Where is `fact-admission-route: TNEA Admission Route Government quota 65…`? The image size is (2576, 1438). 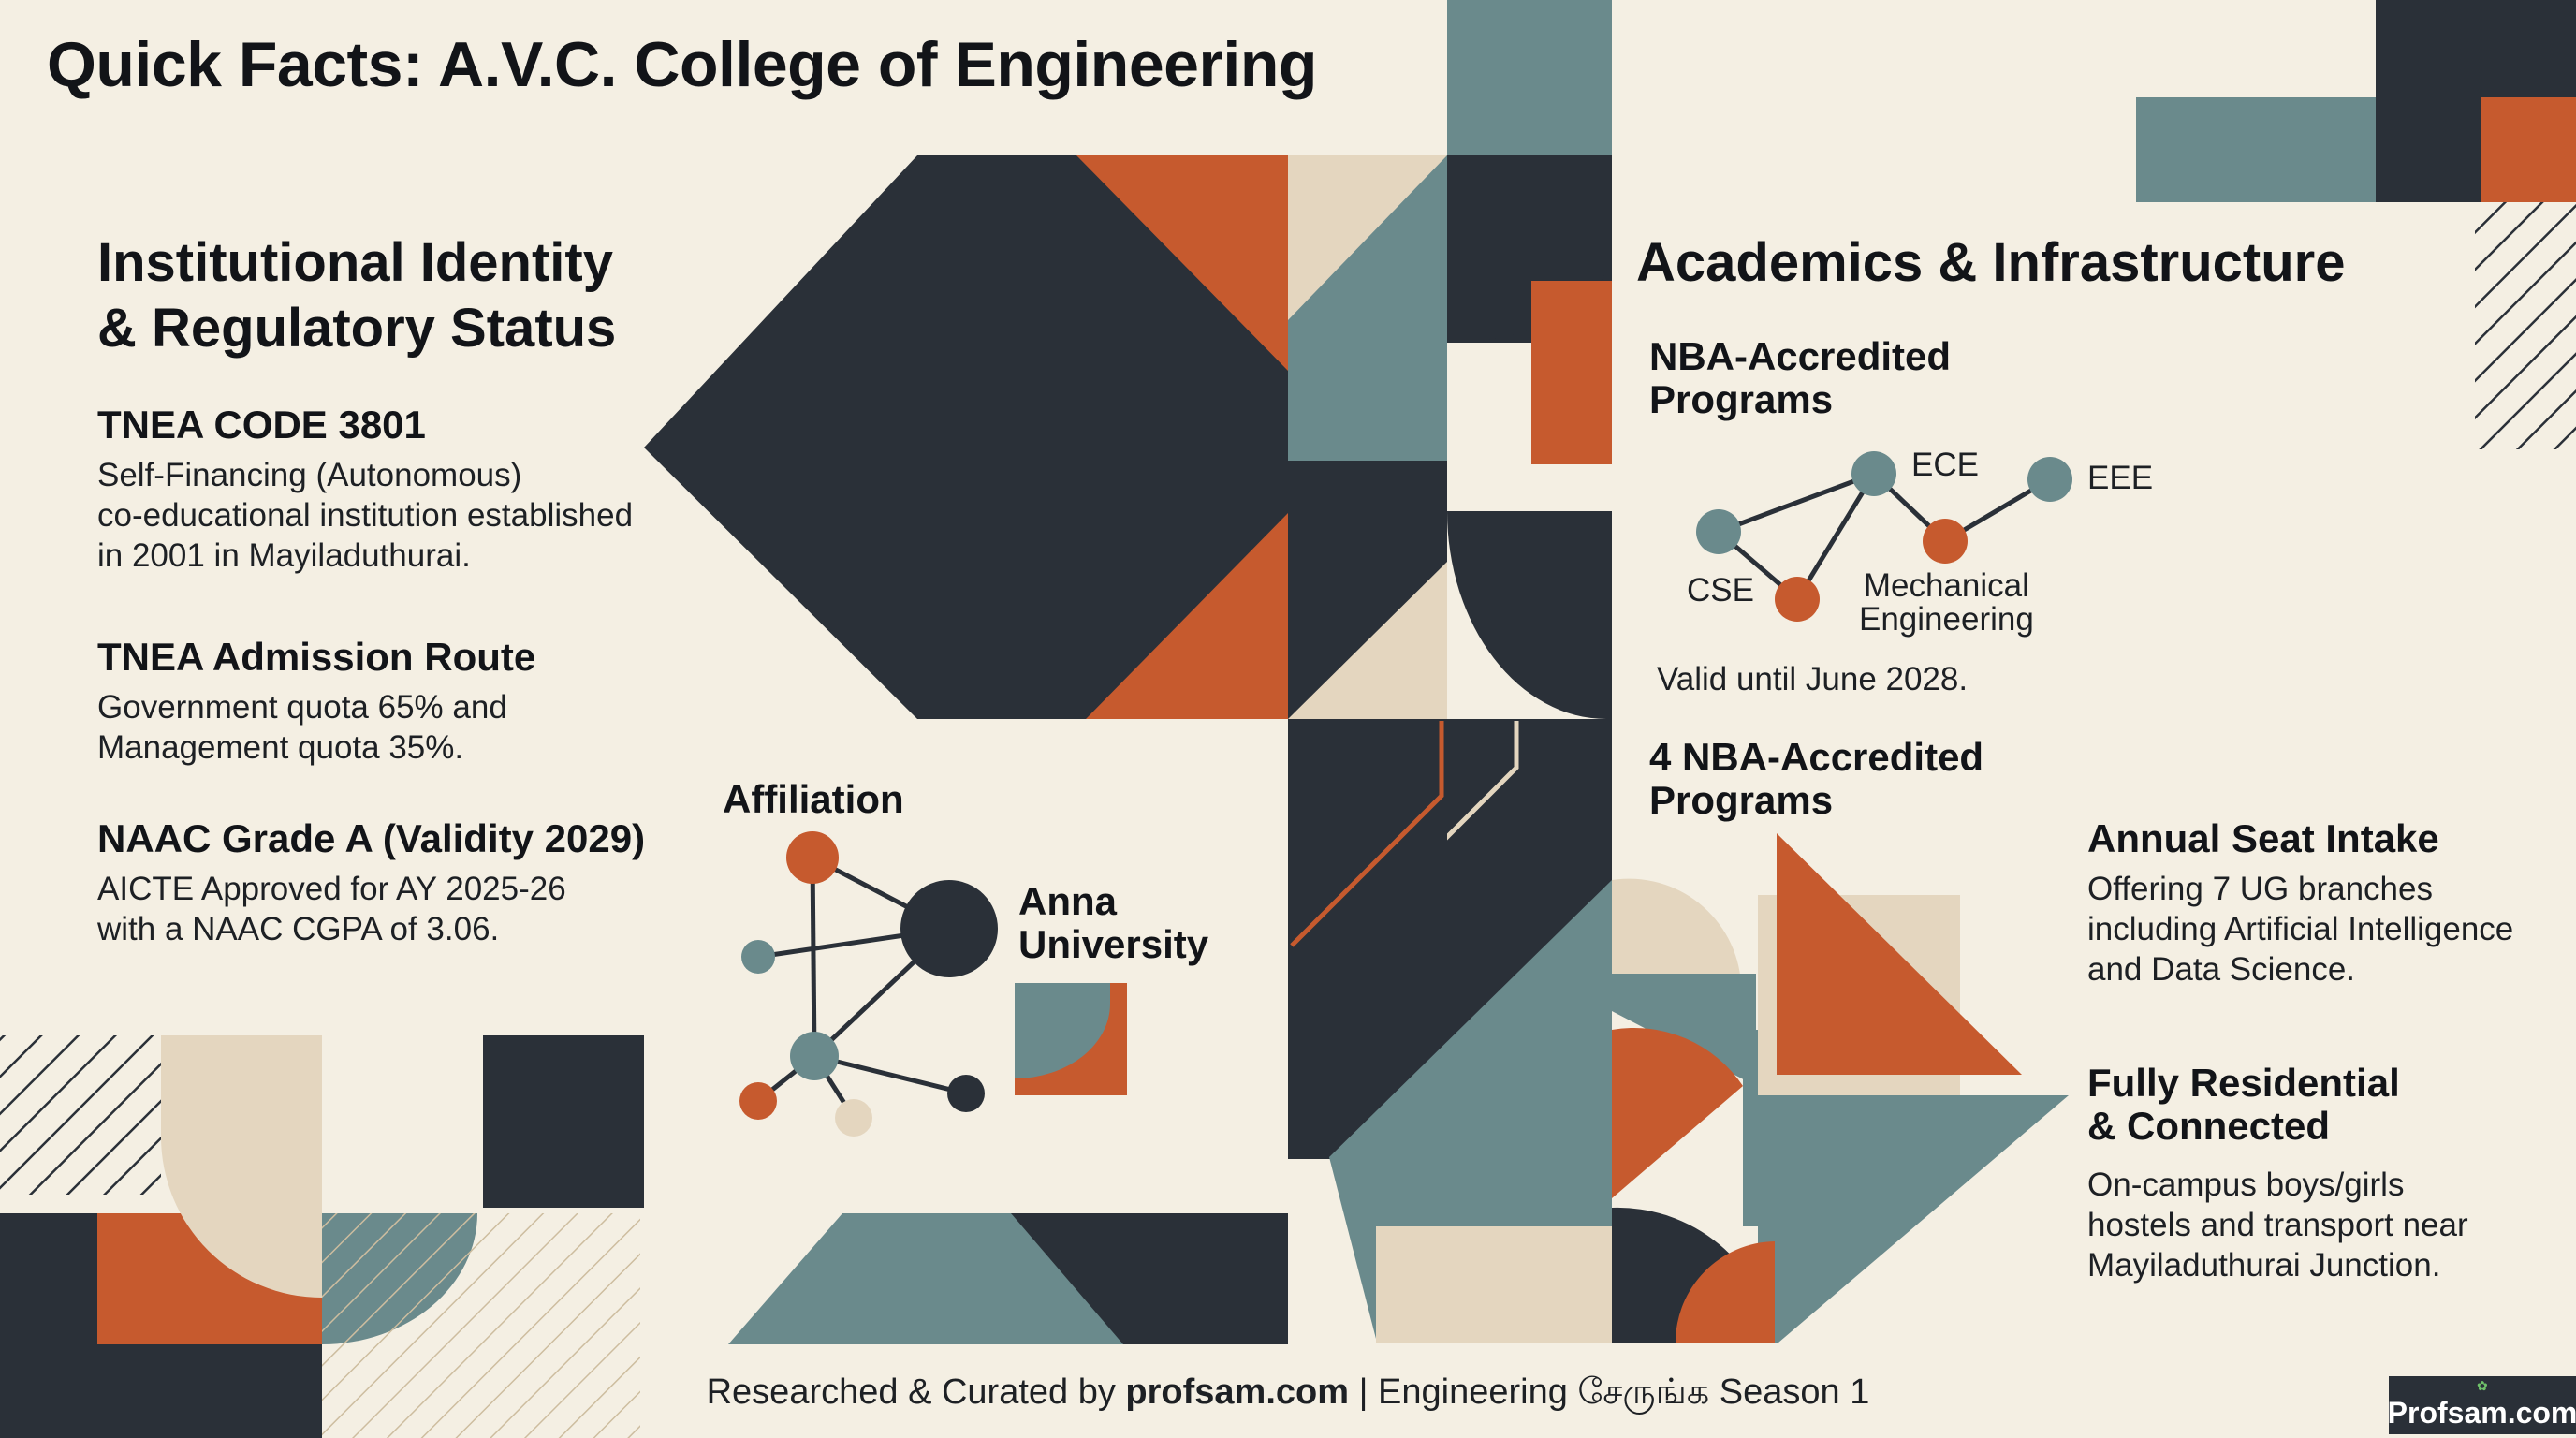 fact-admission-route: TNEA Admission Route Government quota 65… is located at coordinates (316, 701).